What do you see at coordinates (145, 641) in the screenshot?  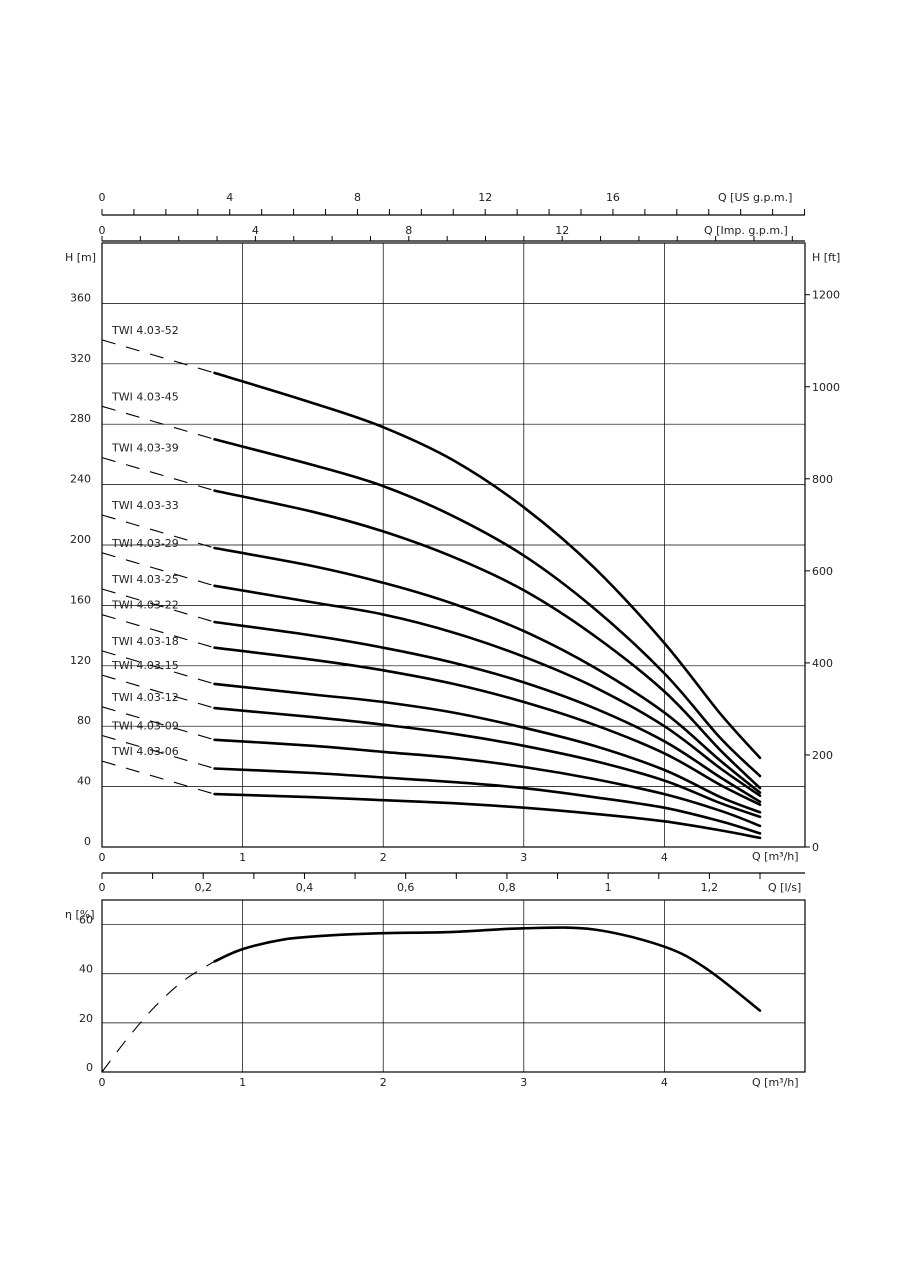 I see `series-label-twi-4-03-18: TWI 4.03-18` at bounding box center [145, 641].